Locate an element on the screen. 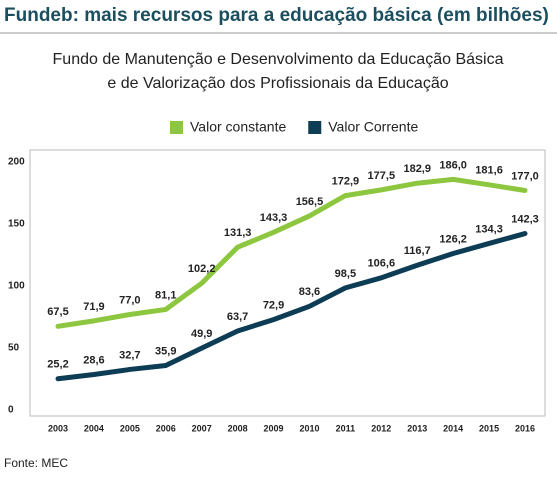 Image resolution: width=557 pixels, height=479 pixels. x-tick-label: 2015 is located at coordinates (489, 428).